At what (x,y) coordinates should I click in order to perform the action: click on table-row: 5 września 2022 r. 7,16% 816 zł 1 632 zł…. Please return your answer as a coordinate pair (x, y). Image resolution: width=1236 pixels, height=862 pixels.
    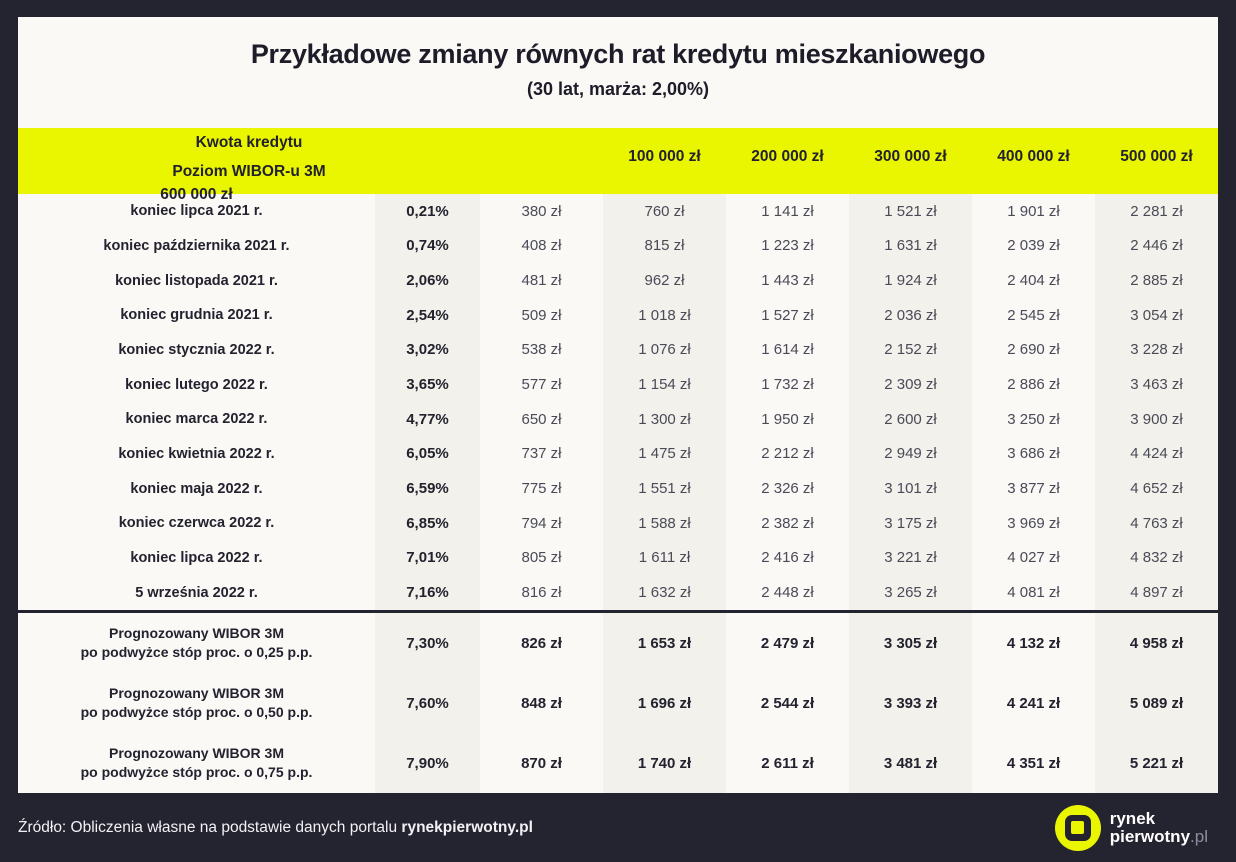
    Looking at the image, I should click on (618, 592).